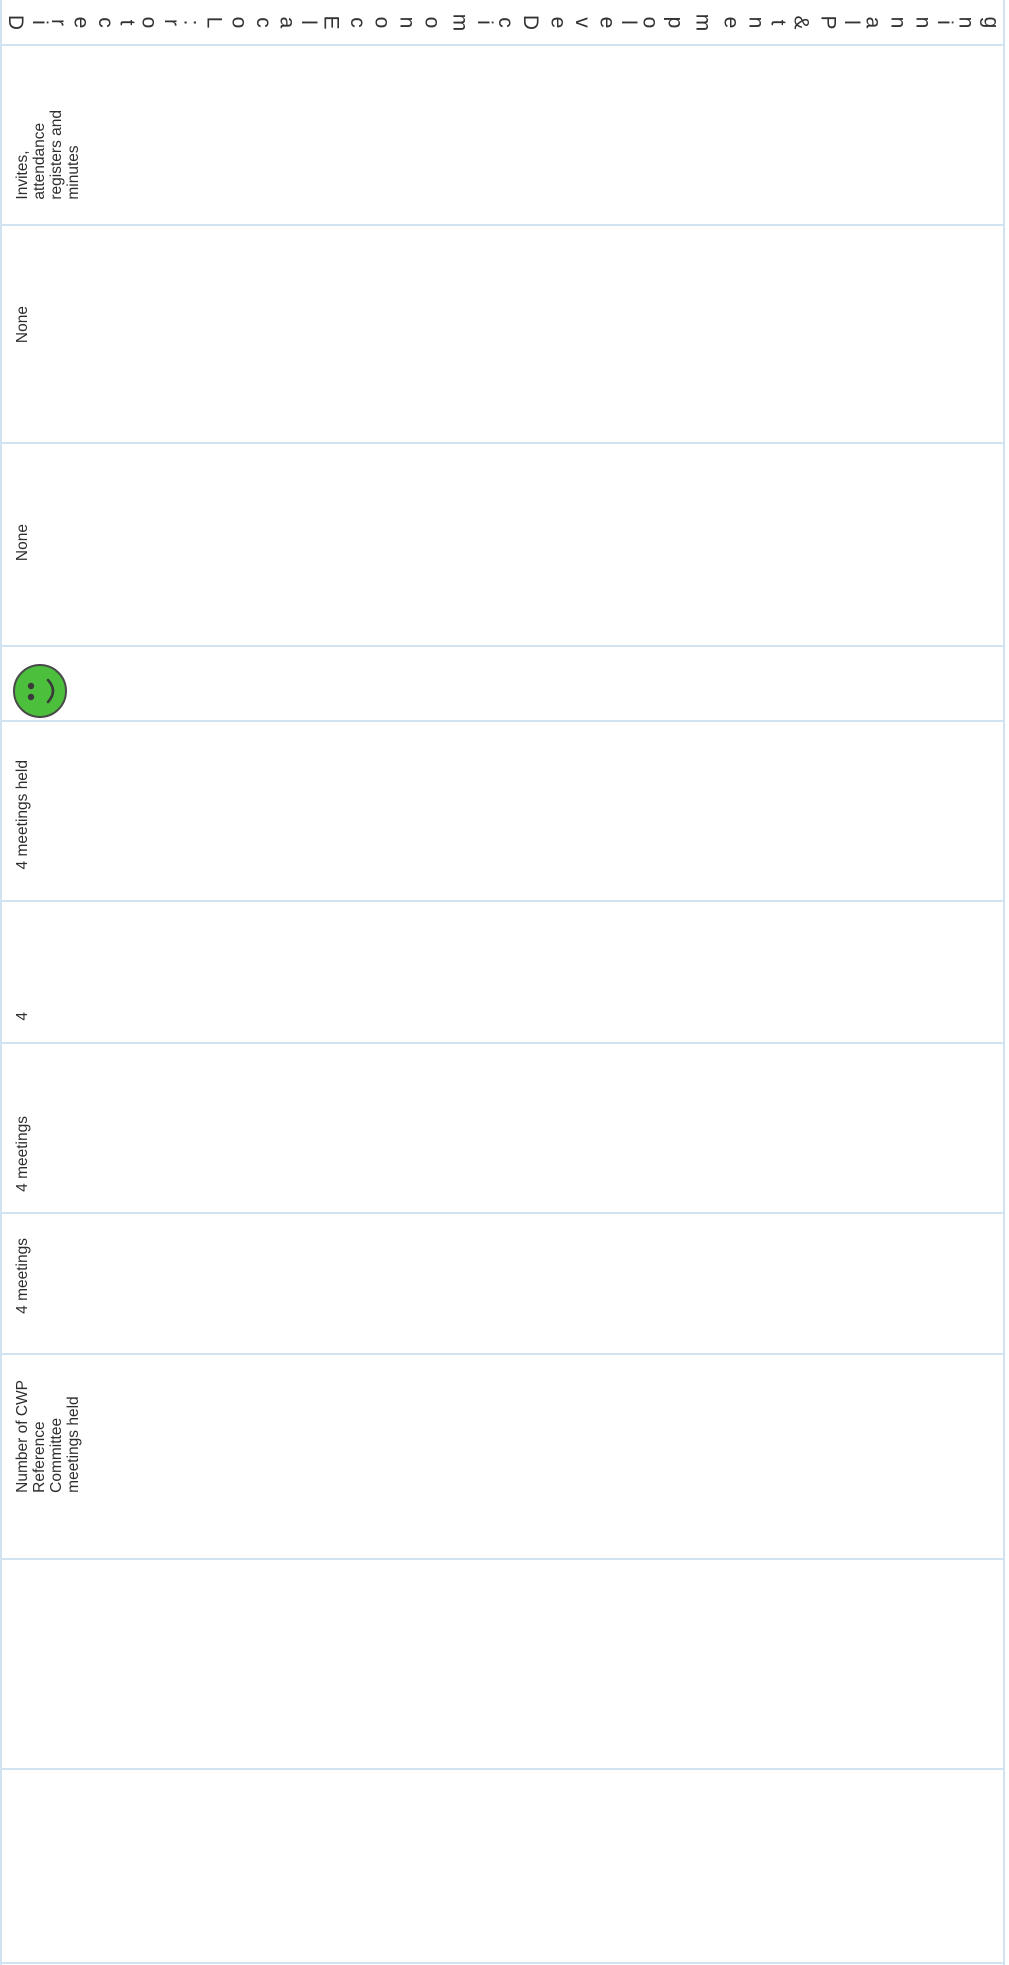 Image resolution: width=1009 pixels, height=1965 pixels. What do you see at coordinates (801, 22) in the screenshot?
I see `header-title-glyph: &` at bounding box center [801, 22].